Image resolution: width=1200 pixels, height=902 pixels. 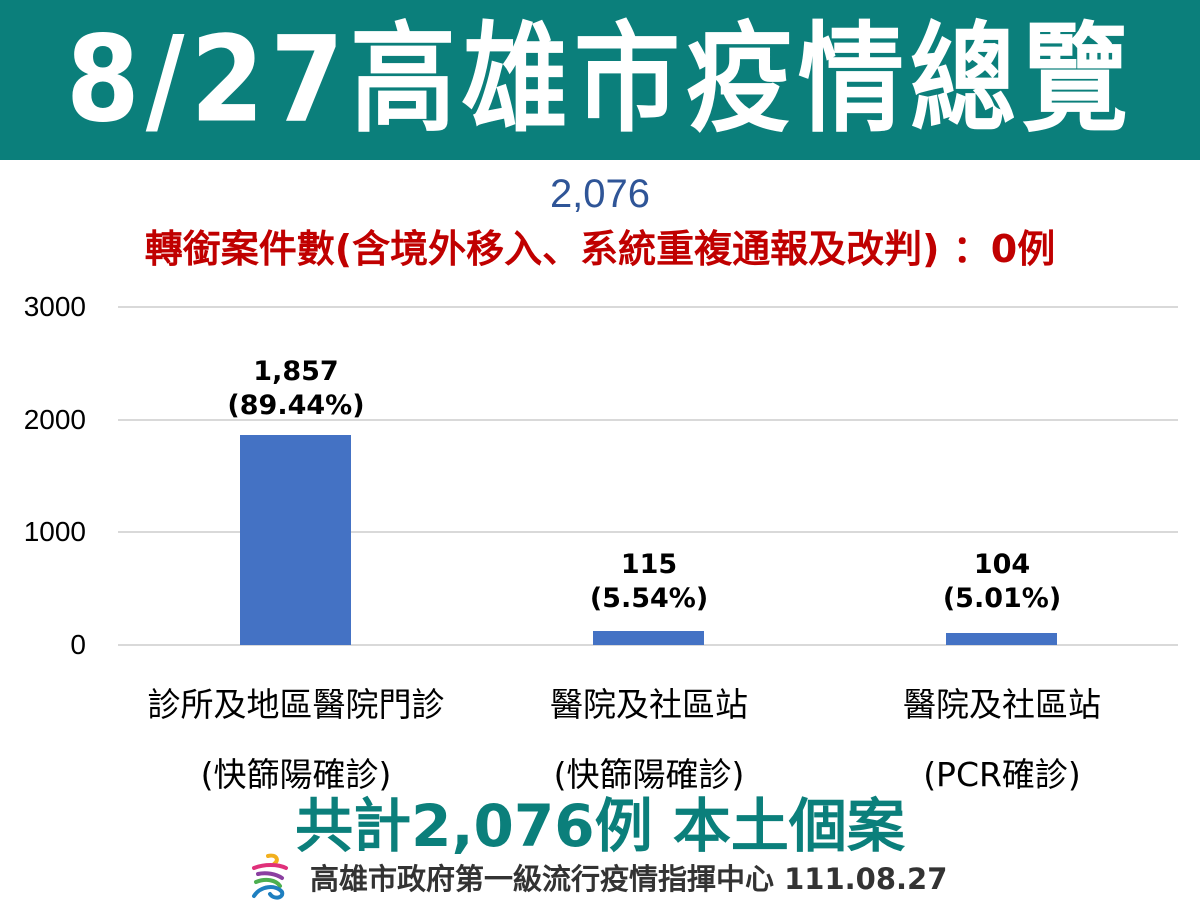 I want to click on y-tick-3000: 3000, so click(x=54, y=306).